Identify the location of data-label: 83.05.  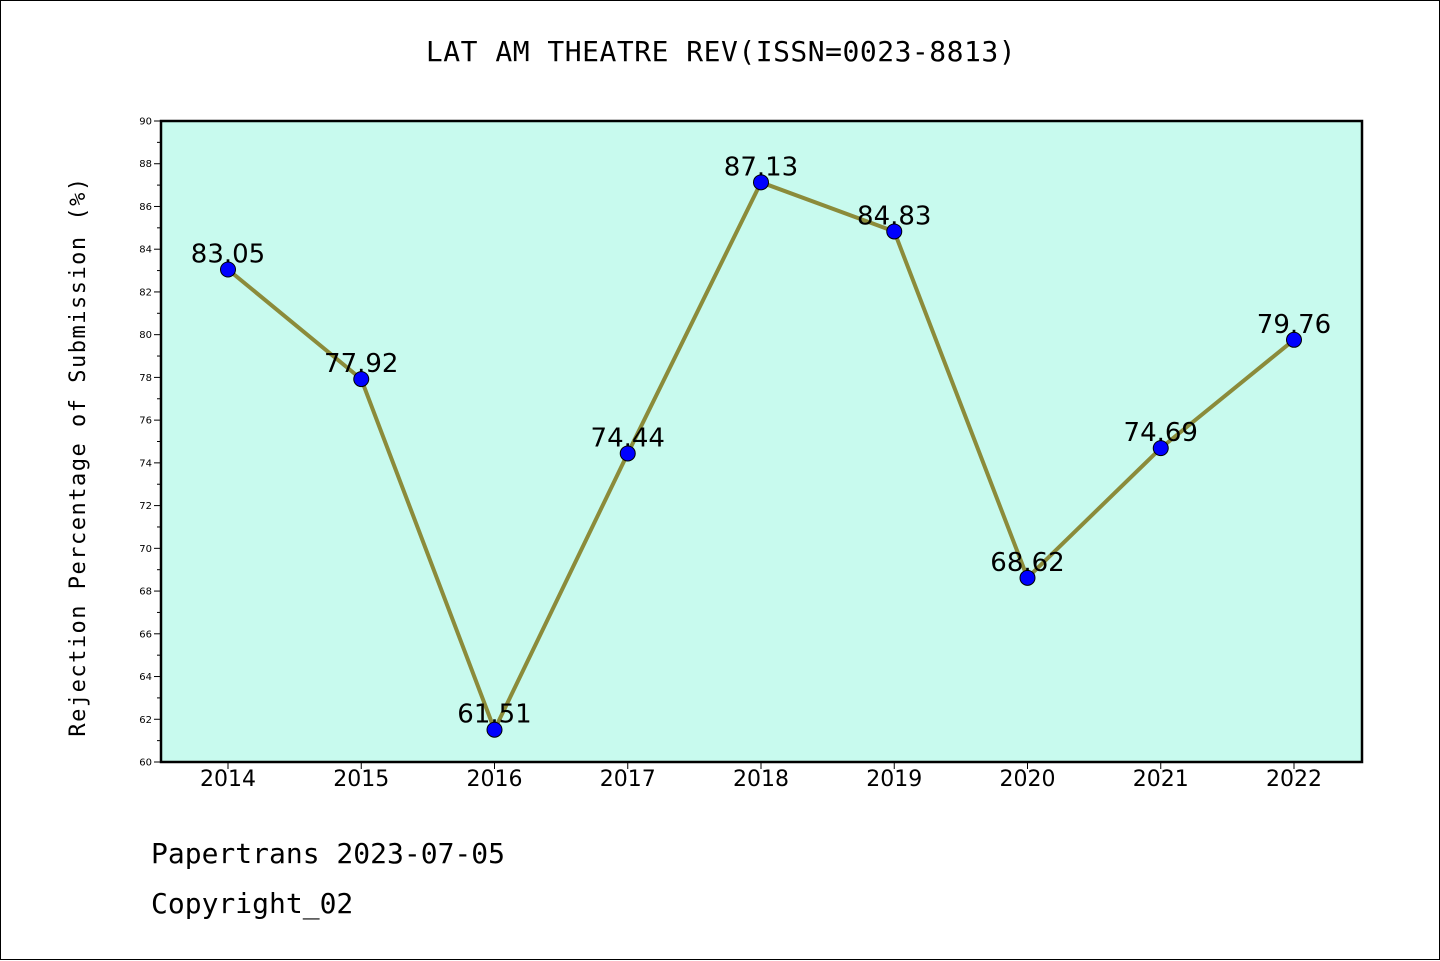
(228, 254).